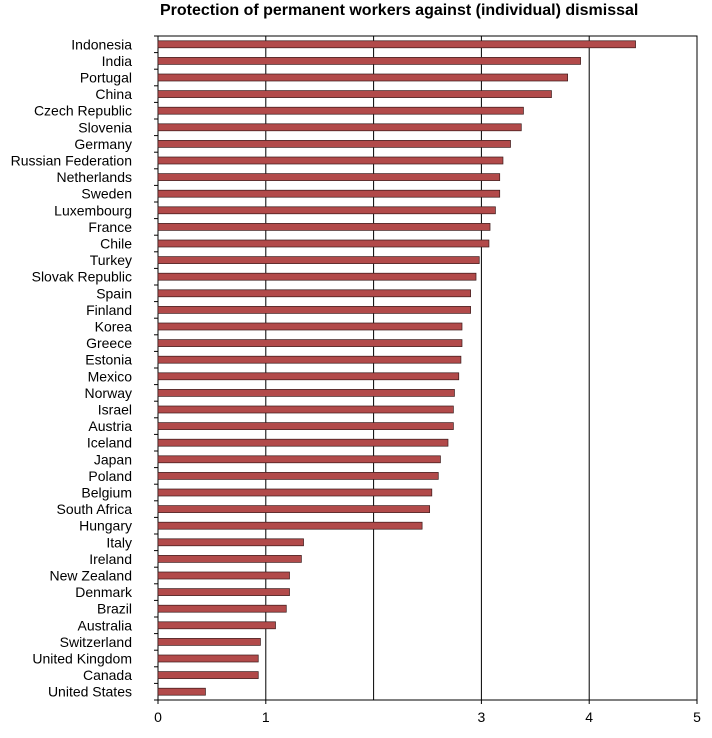 This screenshot has height=738, width=712. What do you see at coordinates (93, 210) in the screenshot?
I see `category-label: Luxembourg` at bounding box center [93, 210].